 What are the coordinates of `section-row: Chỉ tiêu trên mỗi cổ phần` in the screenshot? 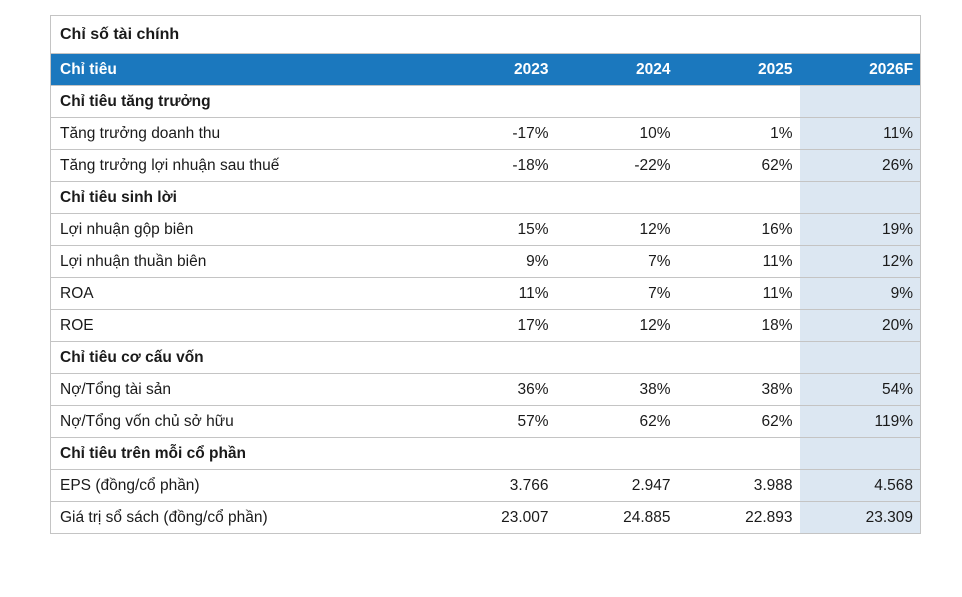 It's located at (485, 453).